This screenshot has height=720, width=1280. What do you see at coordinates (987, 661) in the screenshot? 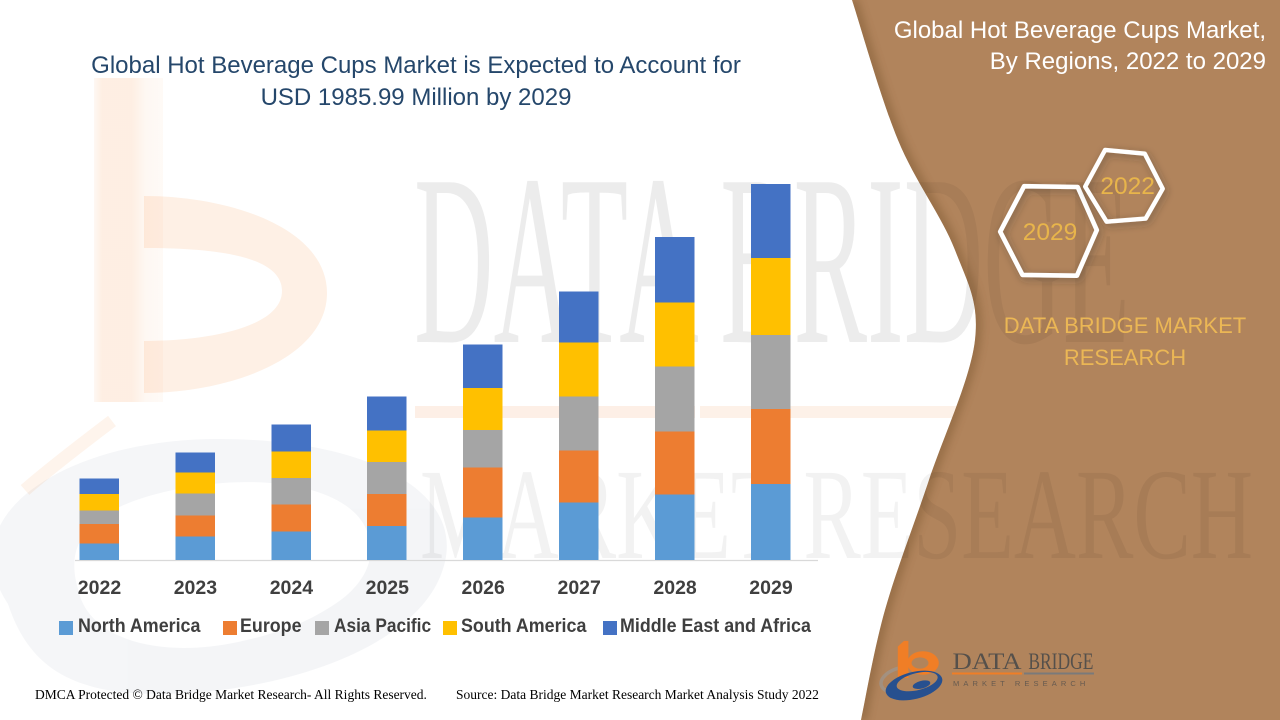
I see `svg-text: DATA` at bounding box center [987, 661].